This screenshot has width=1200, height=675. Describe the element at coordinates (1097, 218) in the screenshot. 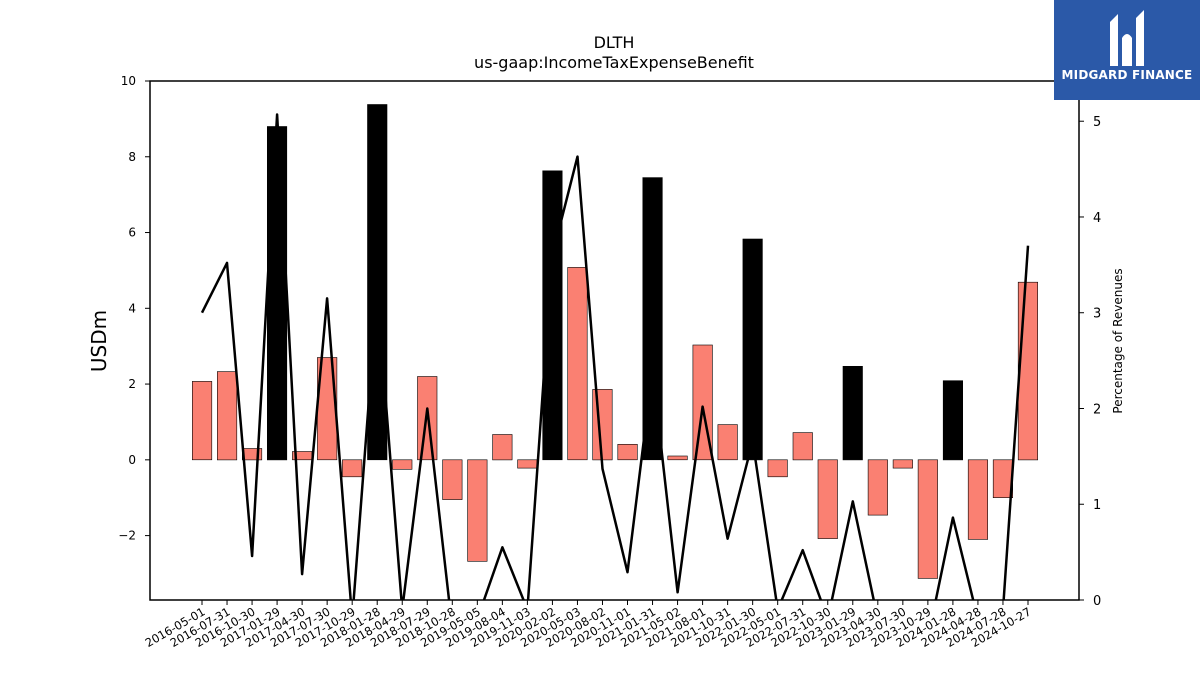

I see `y2-tick-label: 4` at that location.